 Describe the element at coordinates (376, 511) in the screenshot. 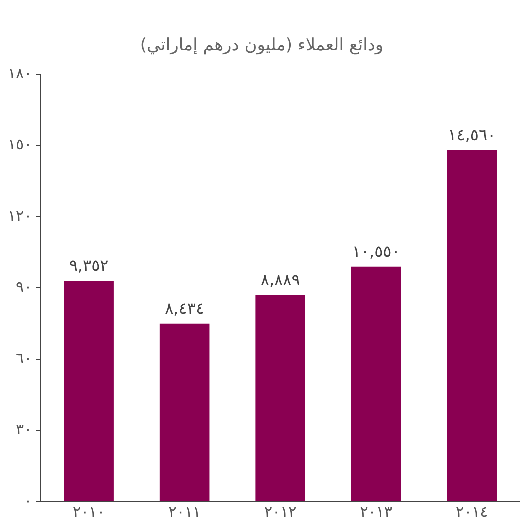

I see `x-tick-label: ٢٠١٣` at that location.